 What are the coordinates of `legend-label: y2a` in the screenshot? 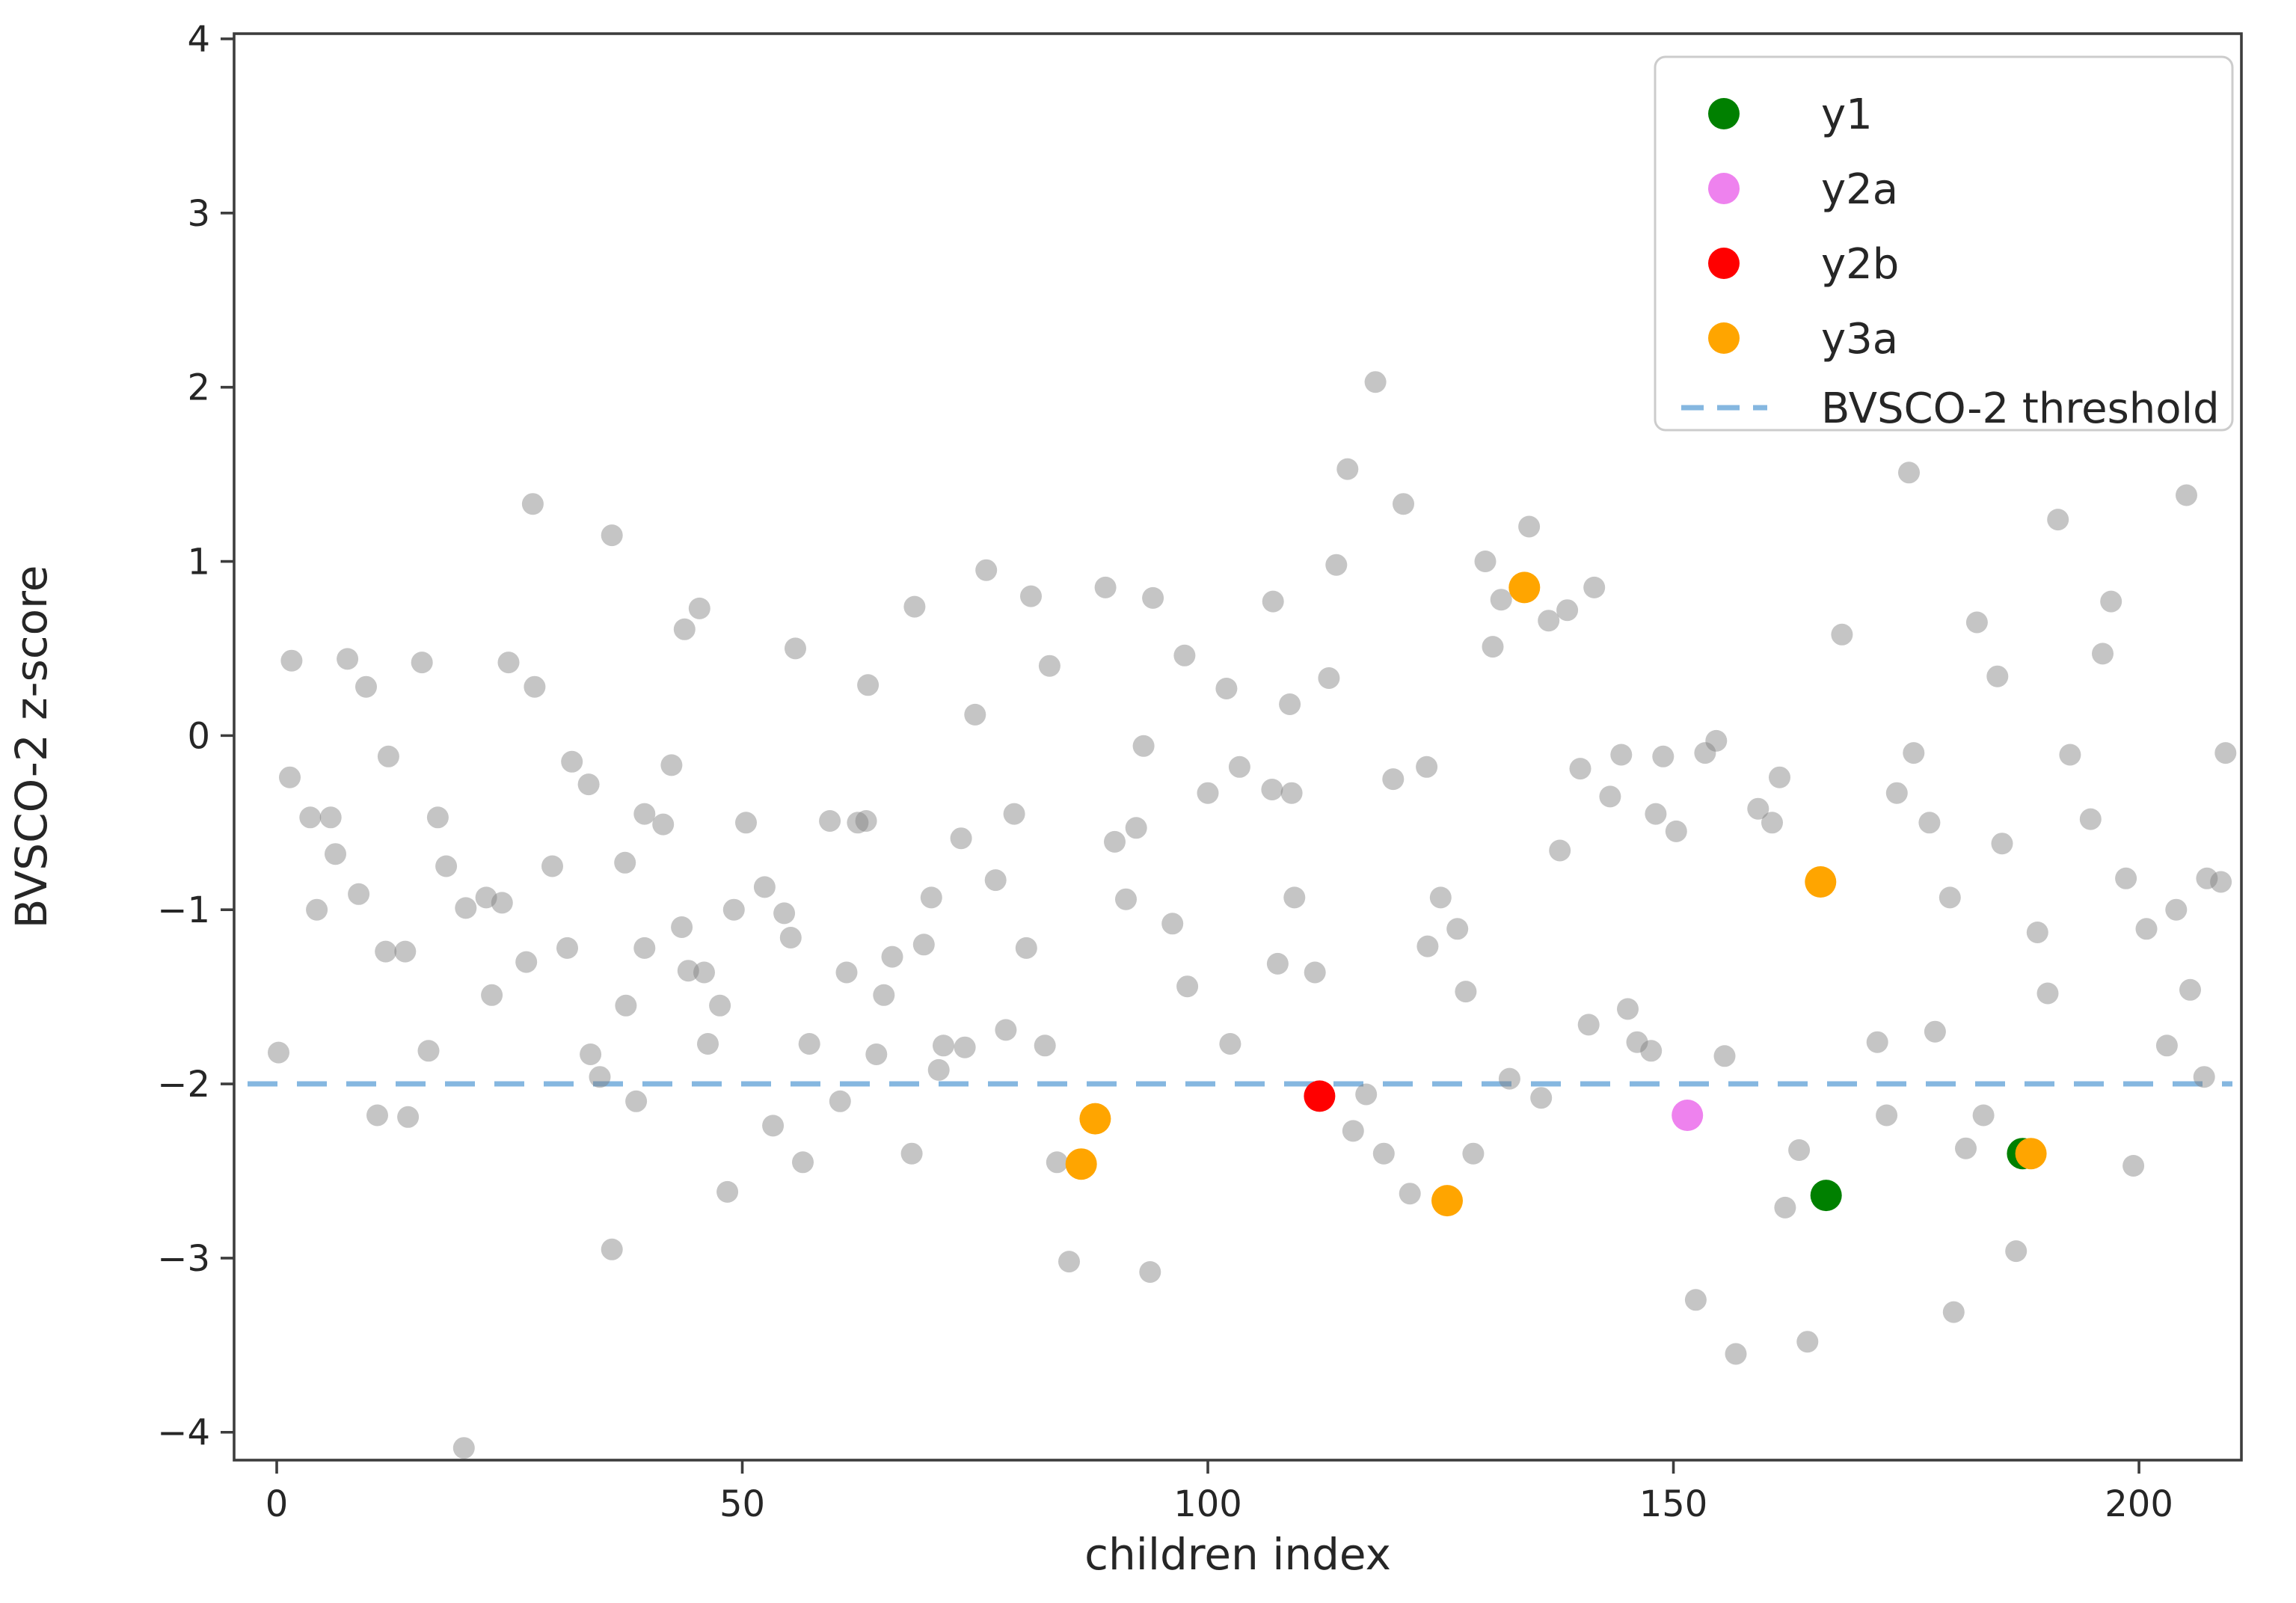 It's located at (1860, 189).